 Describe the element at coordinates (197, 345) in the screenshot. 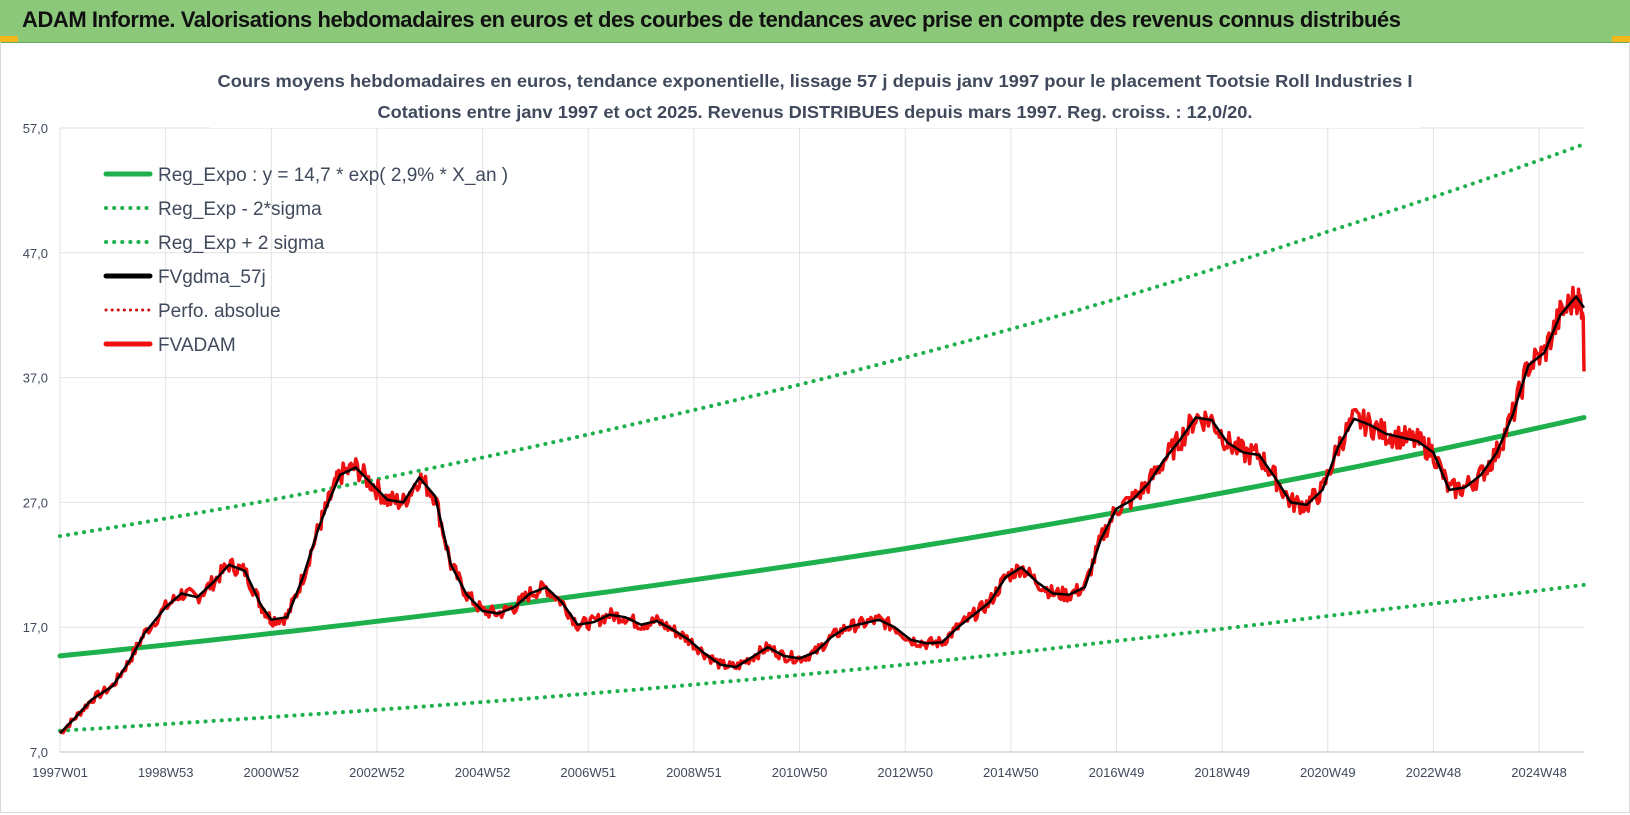

I see `legend-label: FVADAM` at that location.